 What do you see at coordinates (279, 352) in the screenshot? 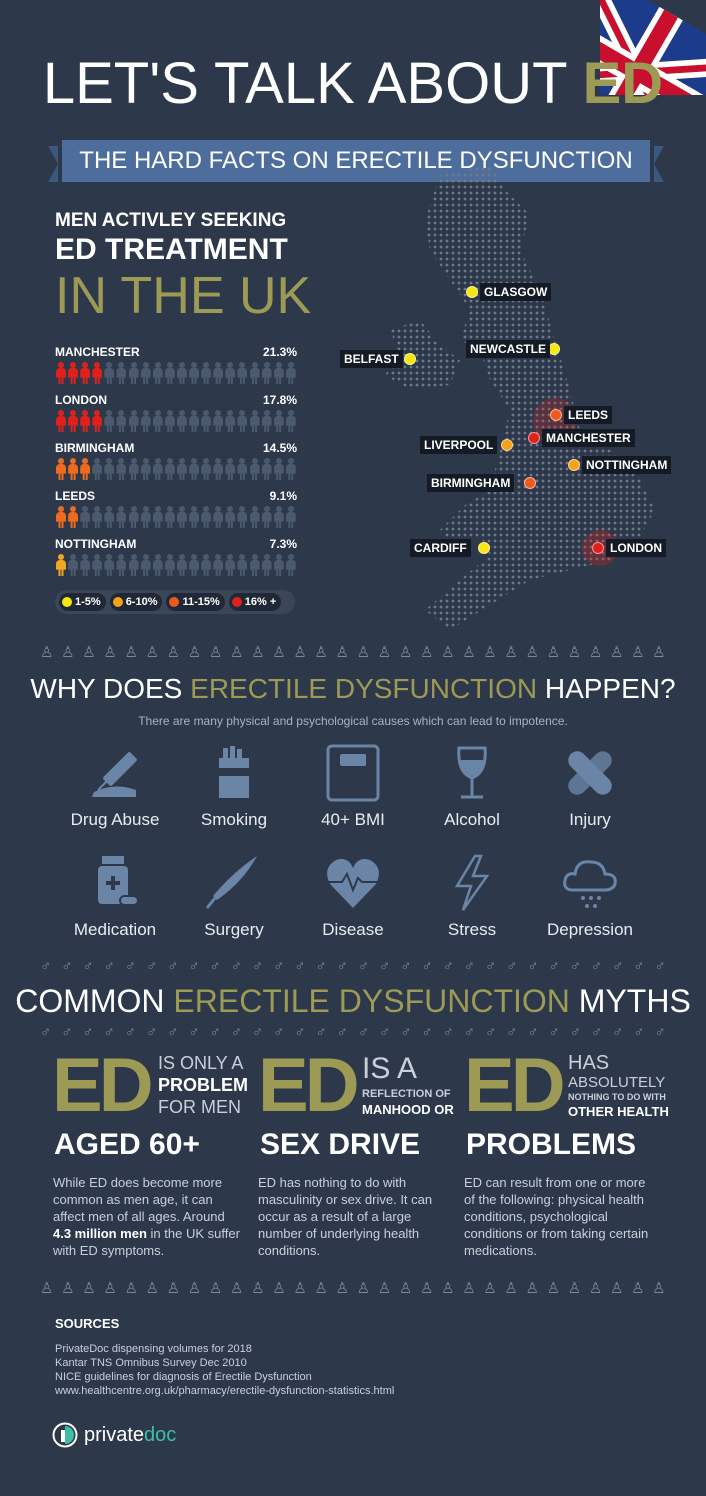
I see `city-percent: 21.3%` at bounding box center [279, 352].